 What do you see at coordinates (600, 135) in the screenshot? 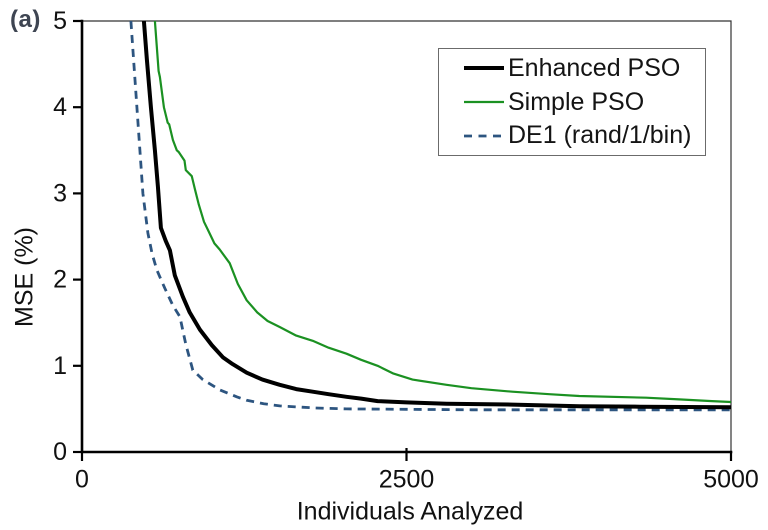
I see `legend-label: DE1 (rand/1/bin)` at bounding box center [600, 135].